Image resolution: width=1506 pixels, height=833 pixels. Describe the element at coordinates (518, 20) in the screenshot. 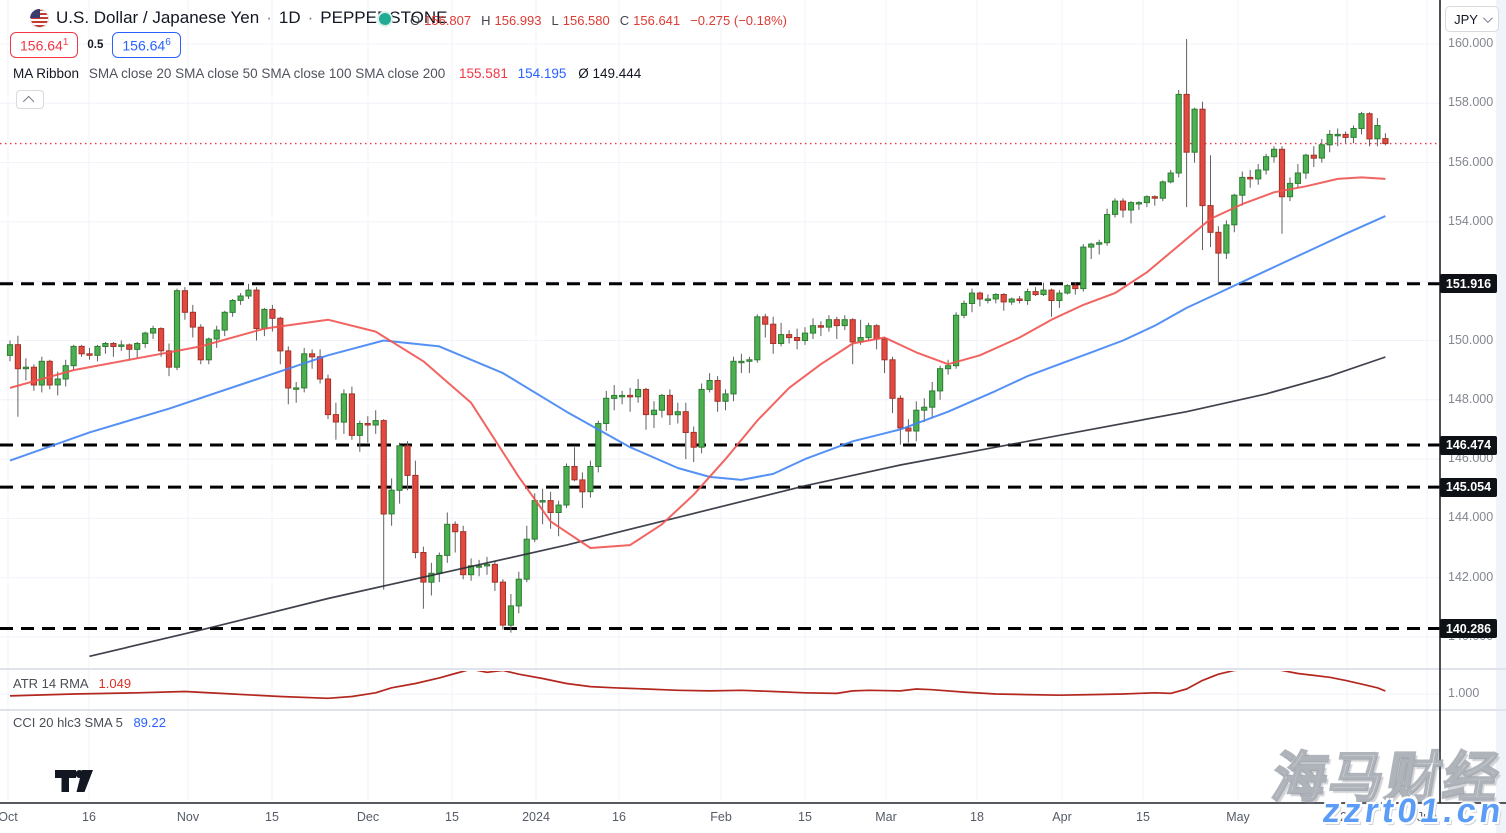

I see `high-value: 156.993` at that location.